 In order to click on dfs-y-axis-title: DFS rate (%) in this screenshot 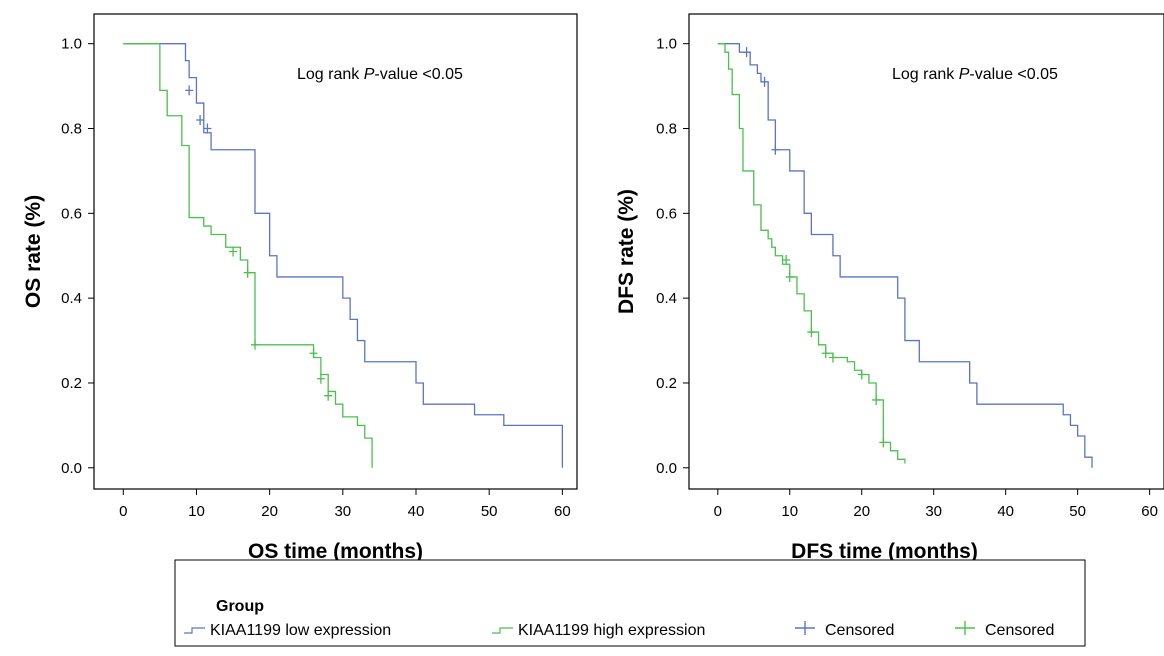, I will do `click(626, 251)`.